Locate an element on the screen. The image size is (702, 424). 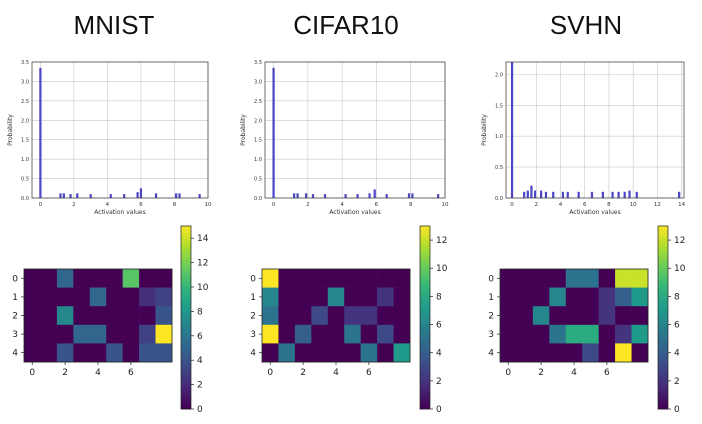
colorbar: 0 2 4 6 8 10 12 is located at coordinates (433, 320).